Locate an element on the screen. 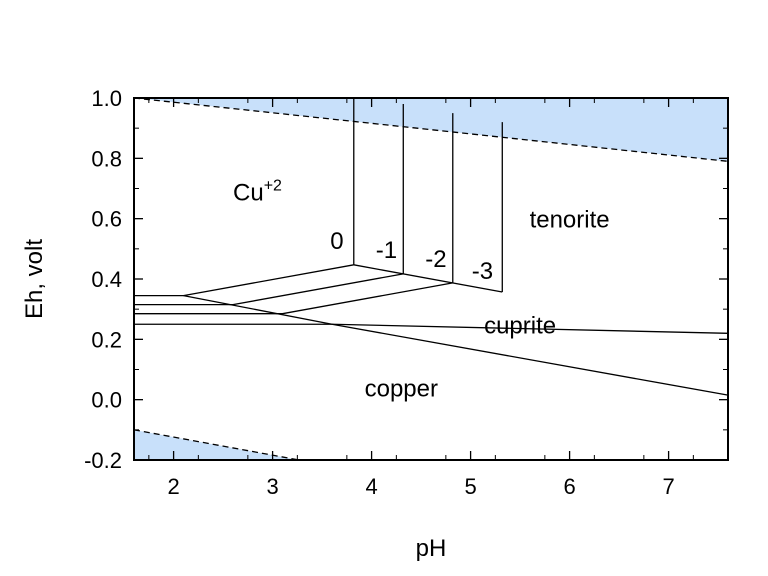 This screenshot has width=768, height=576. x-tick-label: 6 is located at coordinates (569, 486).